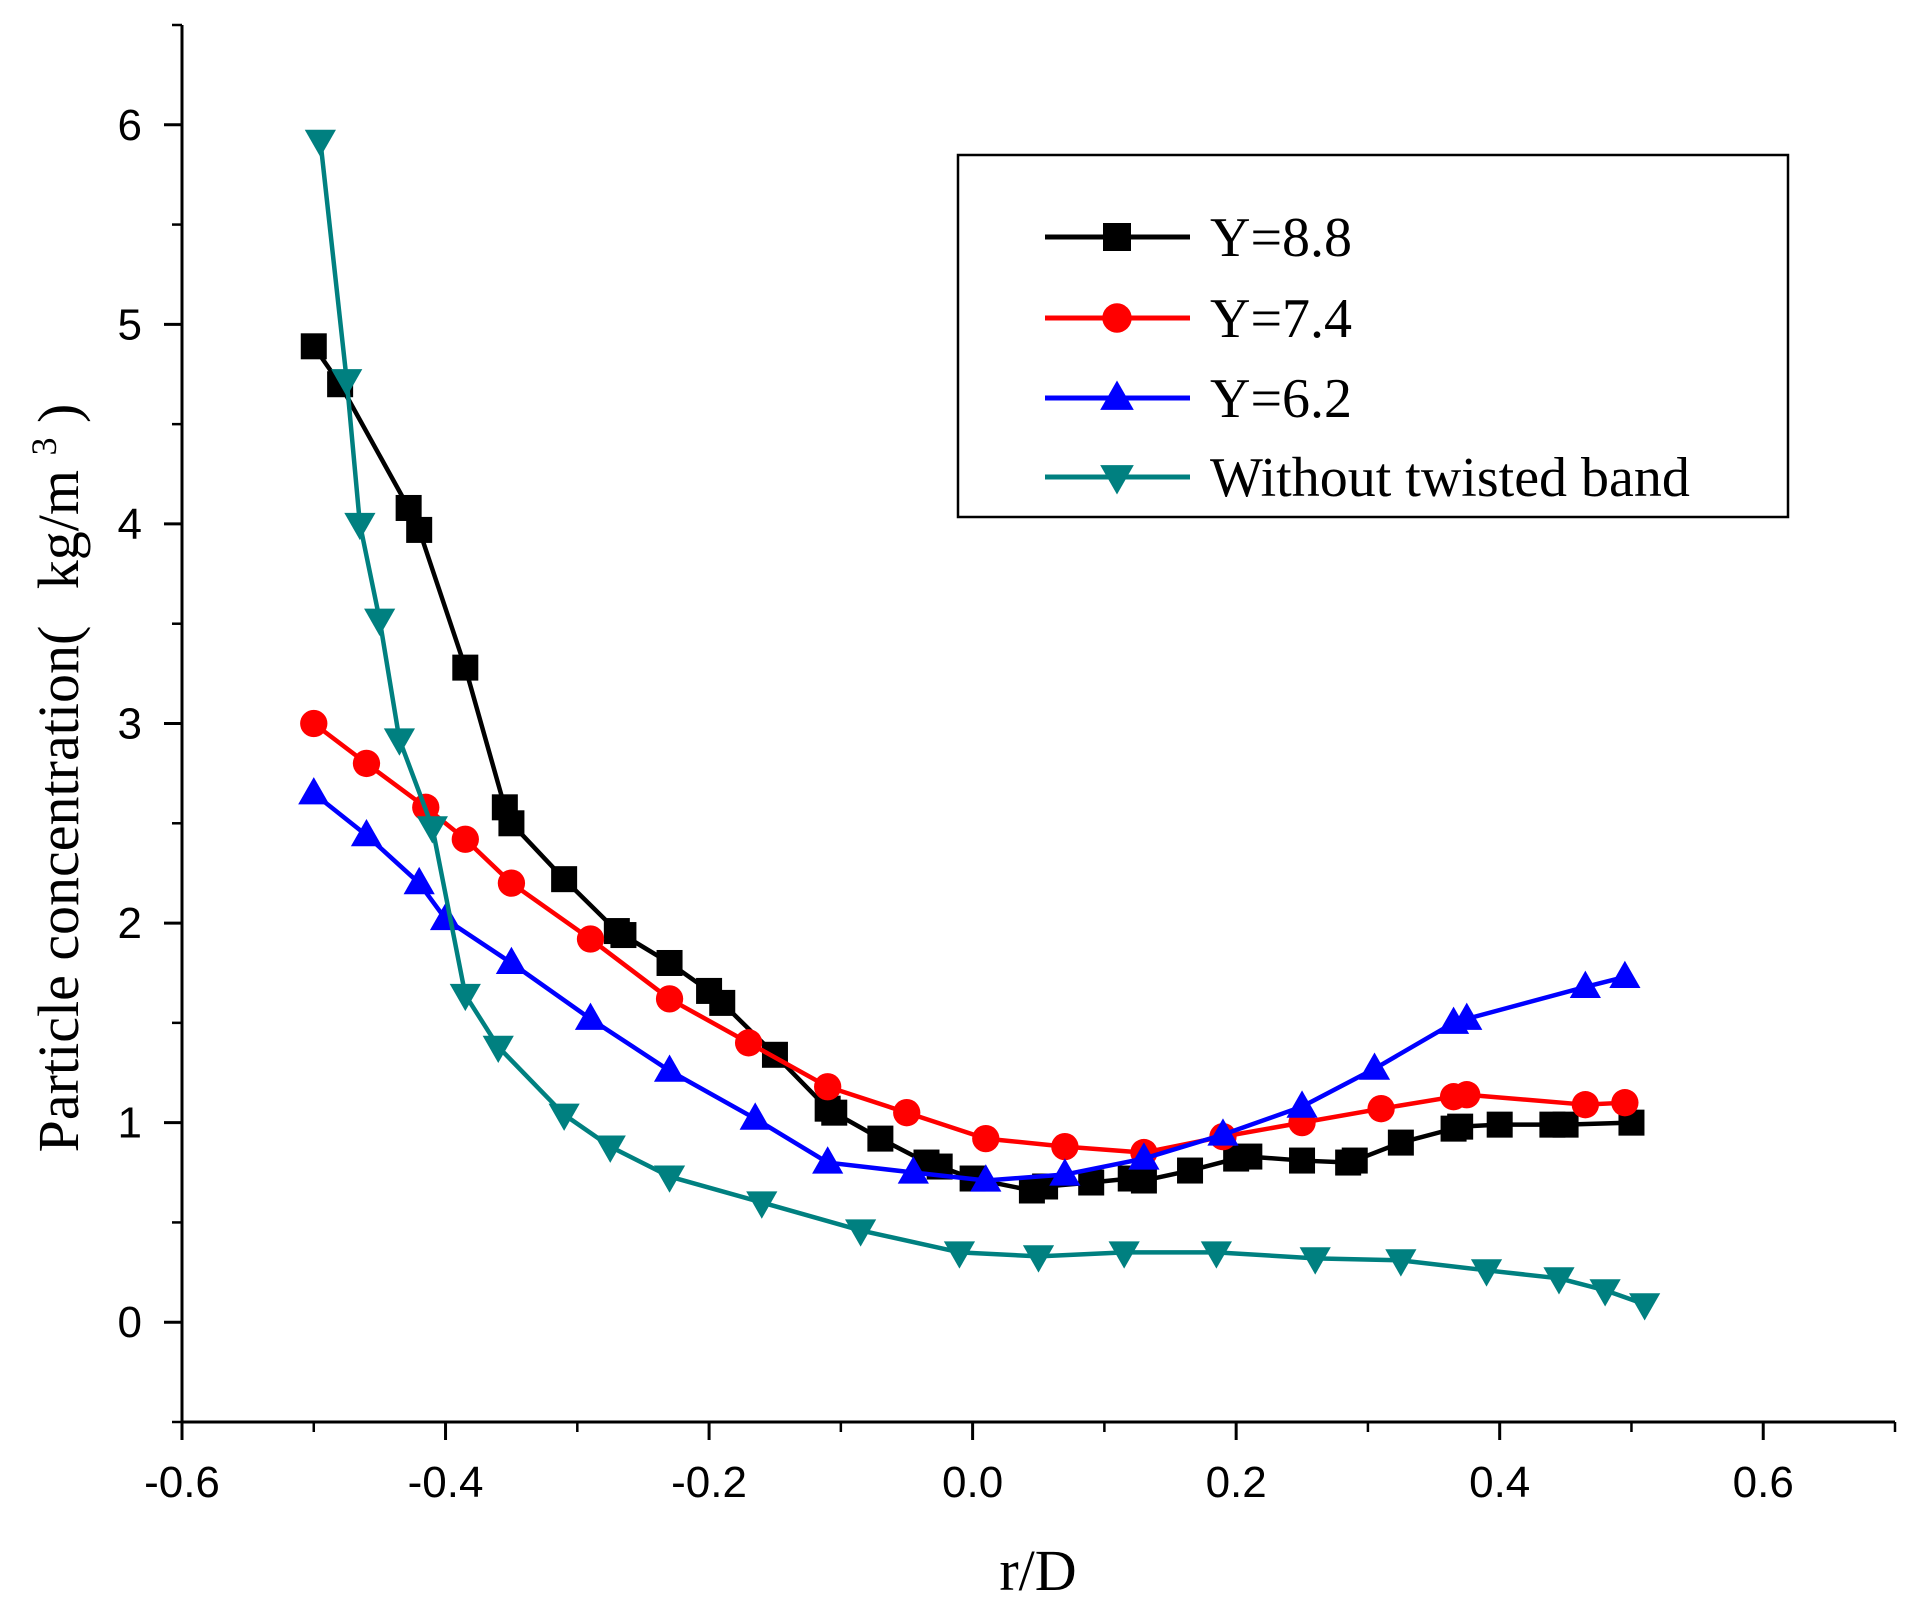  I want to click on legend: Y=8.8 Y=7.4 Y=6.2 Without twisted band, so click(1373, 336).